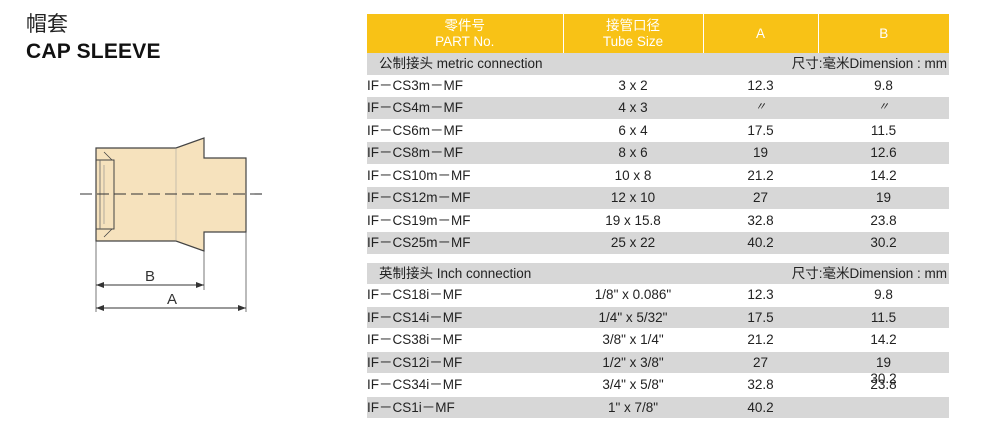 The height and width of the screenshot is (423, 1000). What do you see at coordinates (760, 108) in the screenshot?
I see `dim-a-cell: 〃` at bounding box center [760, 108].